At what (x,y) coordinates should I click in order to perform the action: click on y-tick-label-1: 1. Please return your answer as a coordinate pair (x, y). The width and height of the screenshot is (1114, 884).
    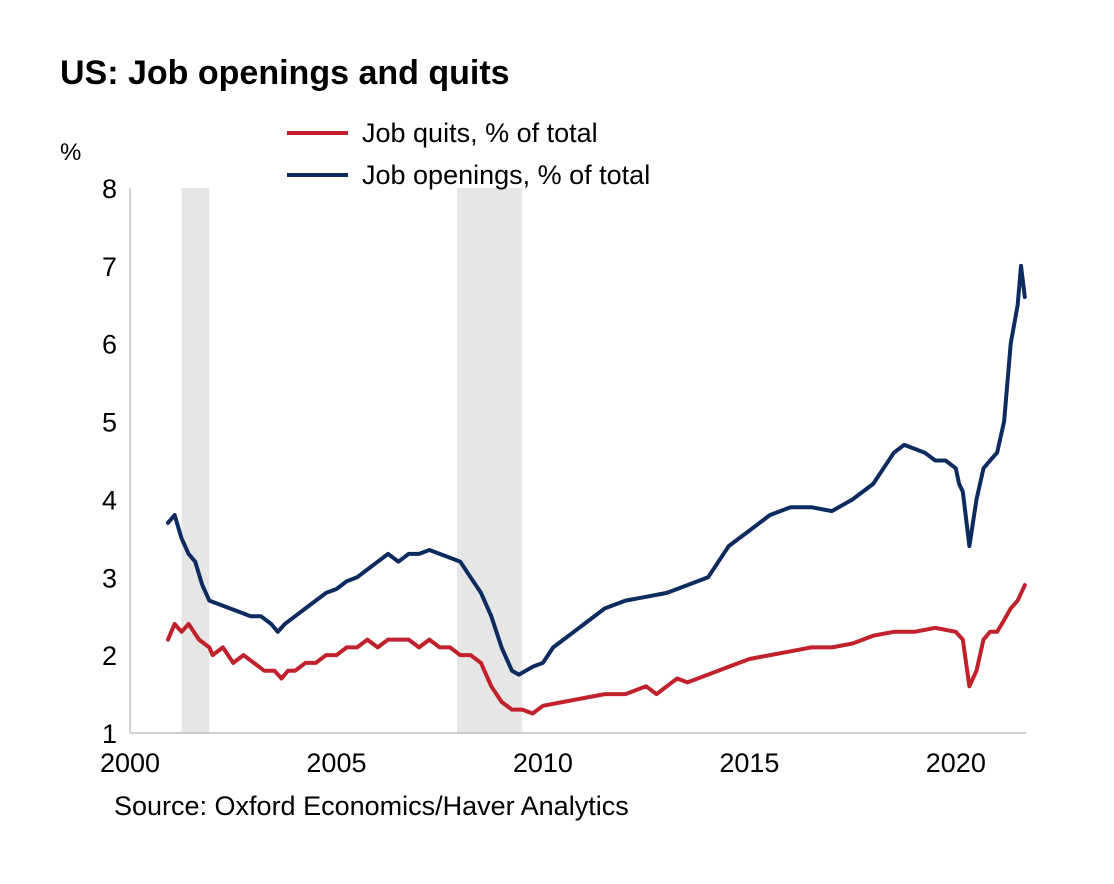
    Looking at the image, I should click on (109, 734).